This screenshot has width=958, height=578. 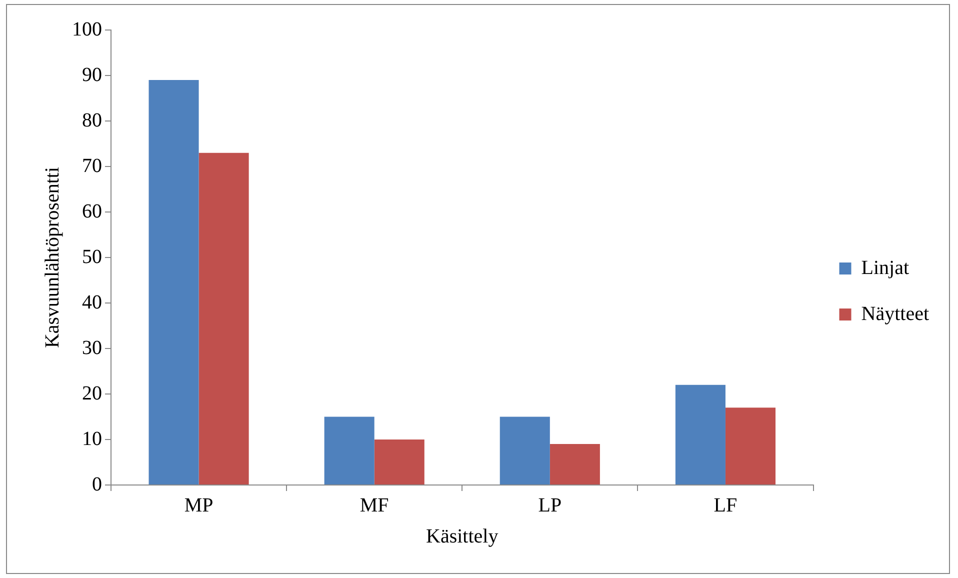 What do you see at coordinates (726, 505) in the screenshot?
I see `x-tick-label: LF` at bounding box center [726, 505].